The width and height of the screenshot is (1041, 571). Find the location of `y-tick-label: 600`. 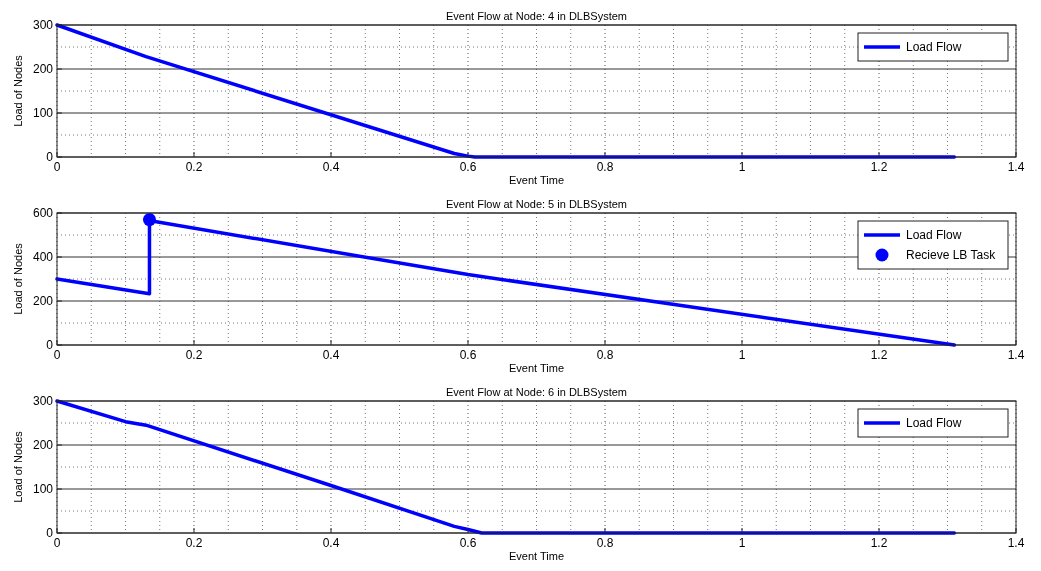

y-tick-label: 600 is located at coordinates (43, 213).